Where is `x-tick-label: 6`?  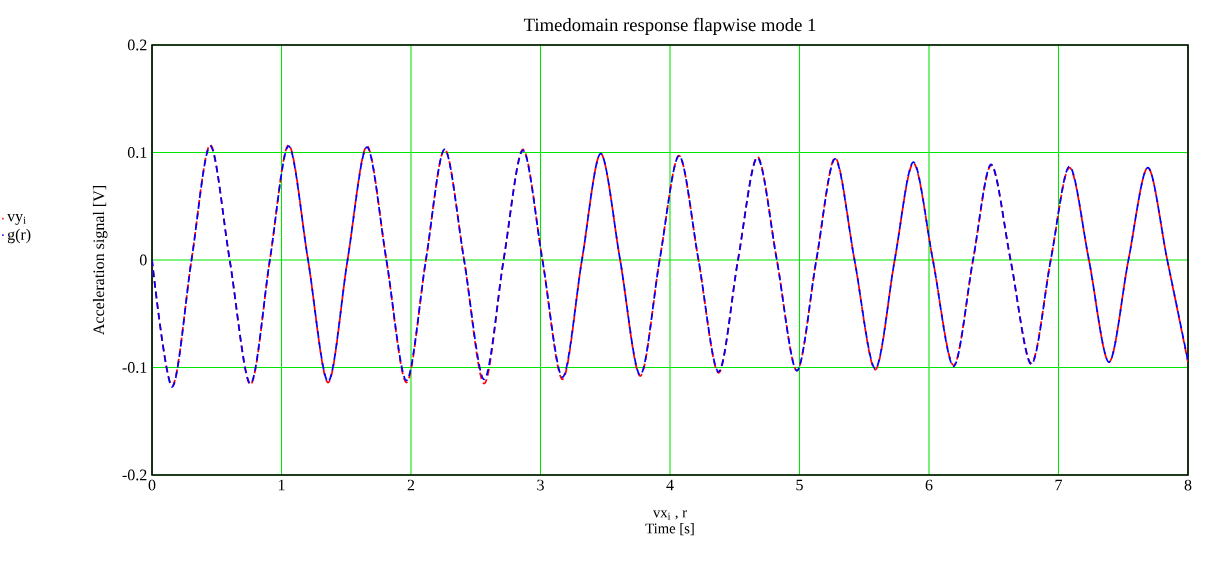
x-tick-label: 6 is located at coordinates (929, 485).